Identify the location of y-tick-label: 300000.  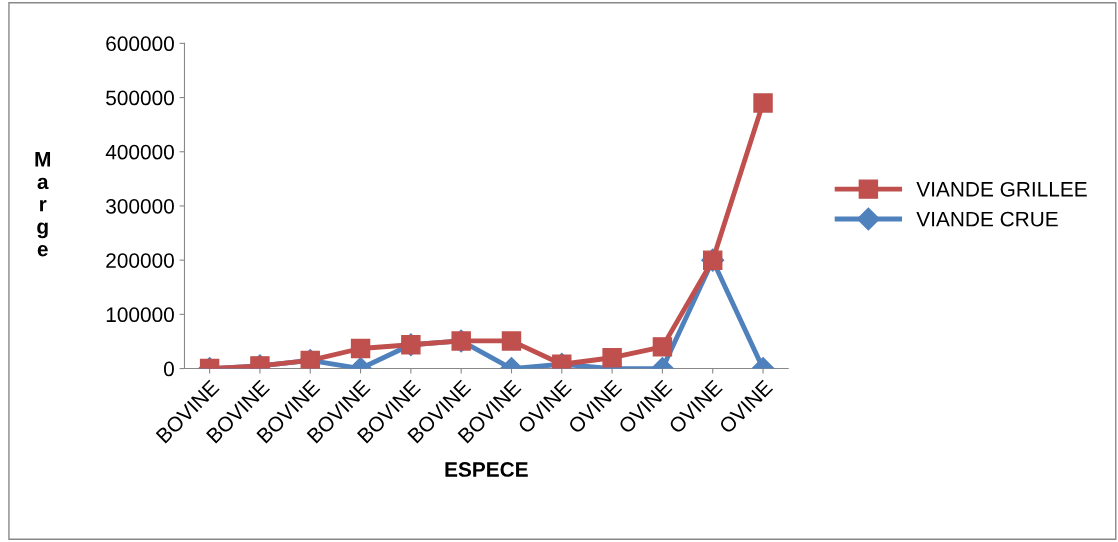
(140, 206).